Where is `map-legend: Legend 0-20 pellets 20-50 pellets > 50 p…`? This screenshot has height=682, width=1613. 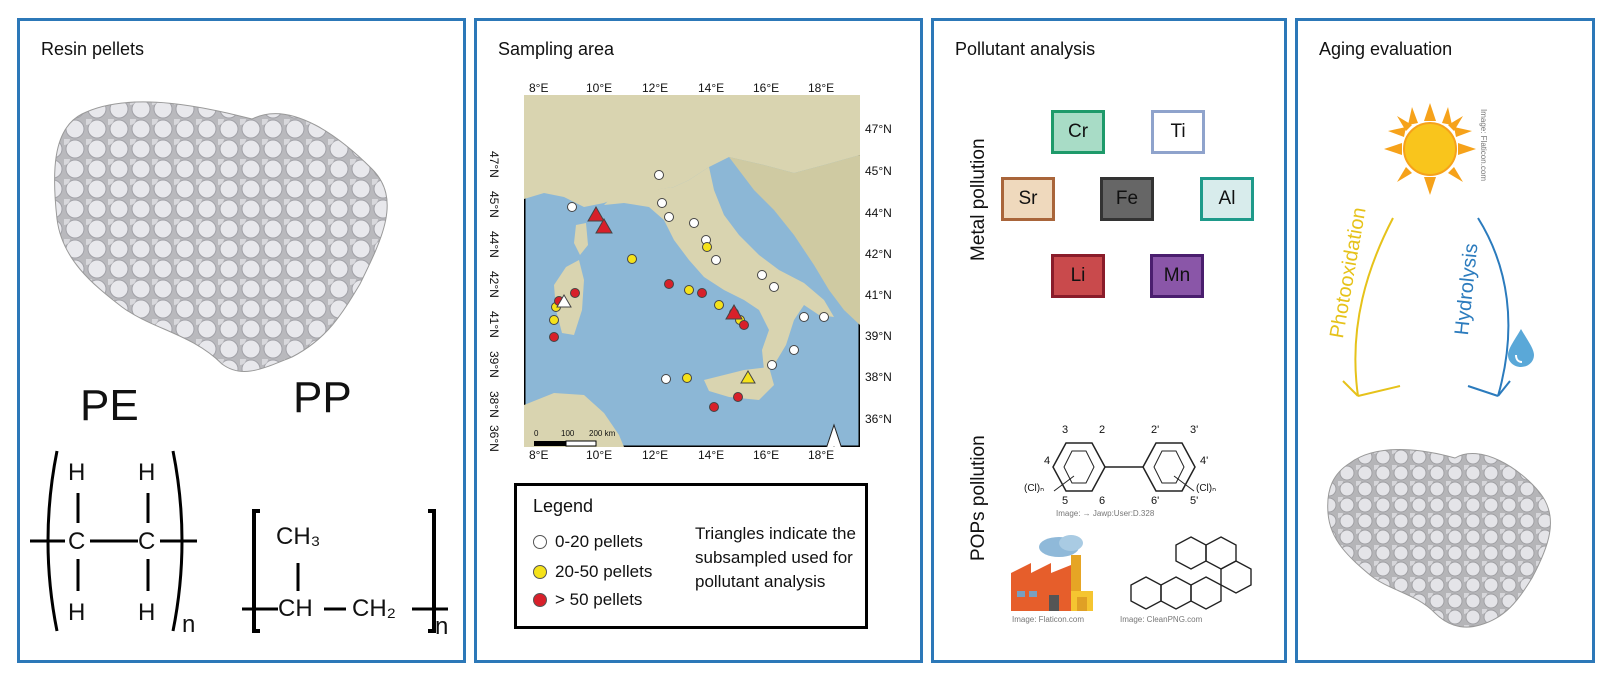 map-legend: Legend 0-20 pellets 20-50 pellets > 50 p… is located at coordinates (691, 556).